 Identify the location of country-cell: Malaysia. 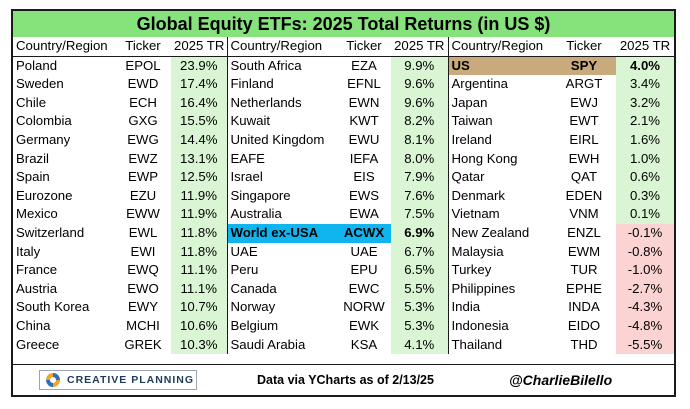
(499, 252).